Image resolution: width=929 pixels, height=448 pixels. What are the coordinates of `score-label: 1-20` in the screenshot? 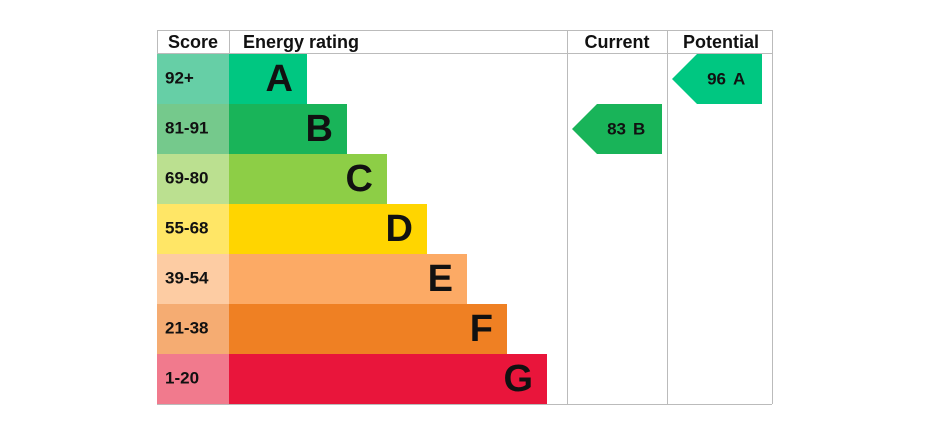 It's located at (182, 377).